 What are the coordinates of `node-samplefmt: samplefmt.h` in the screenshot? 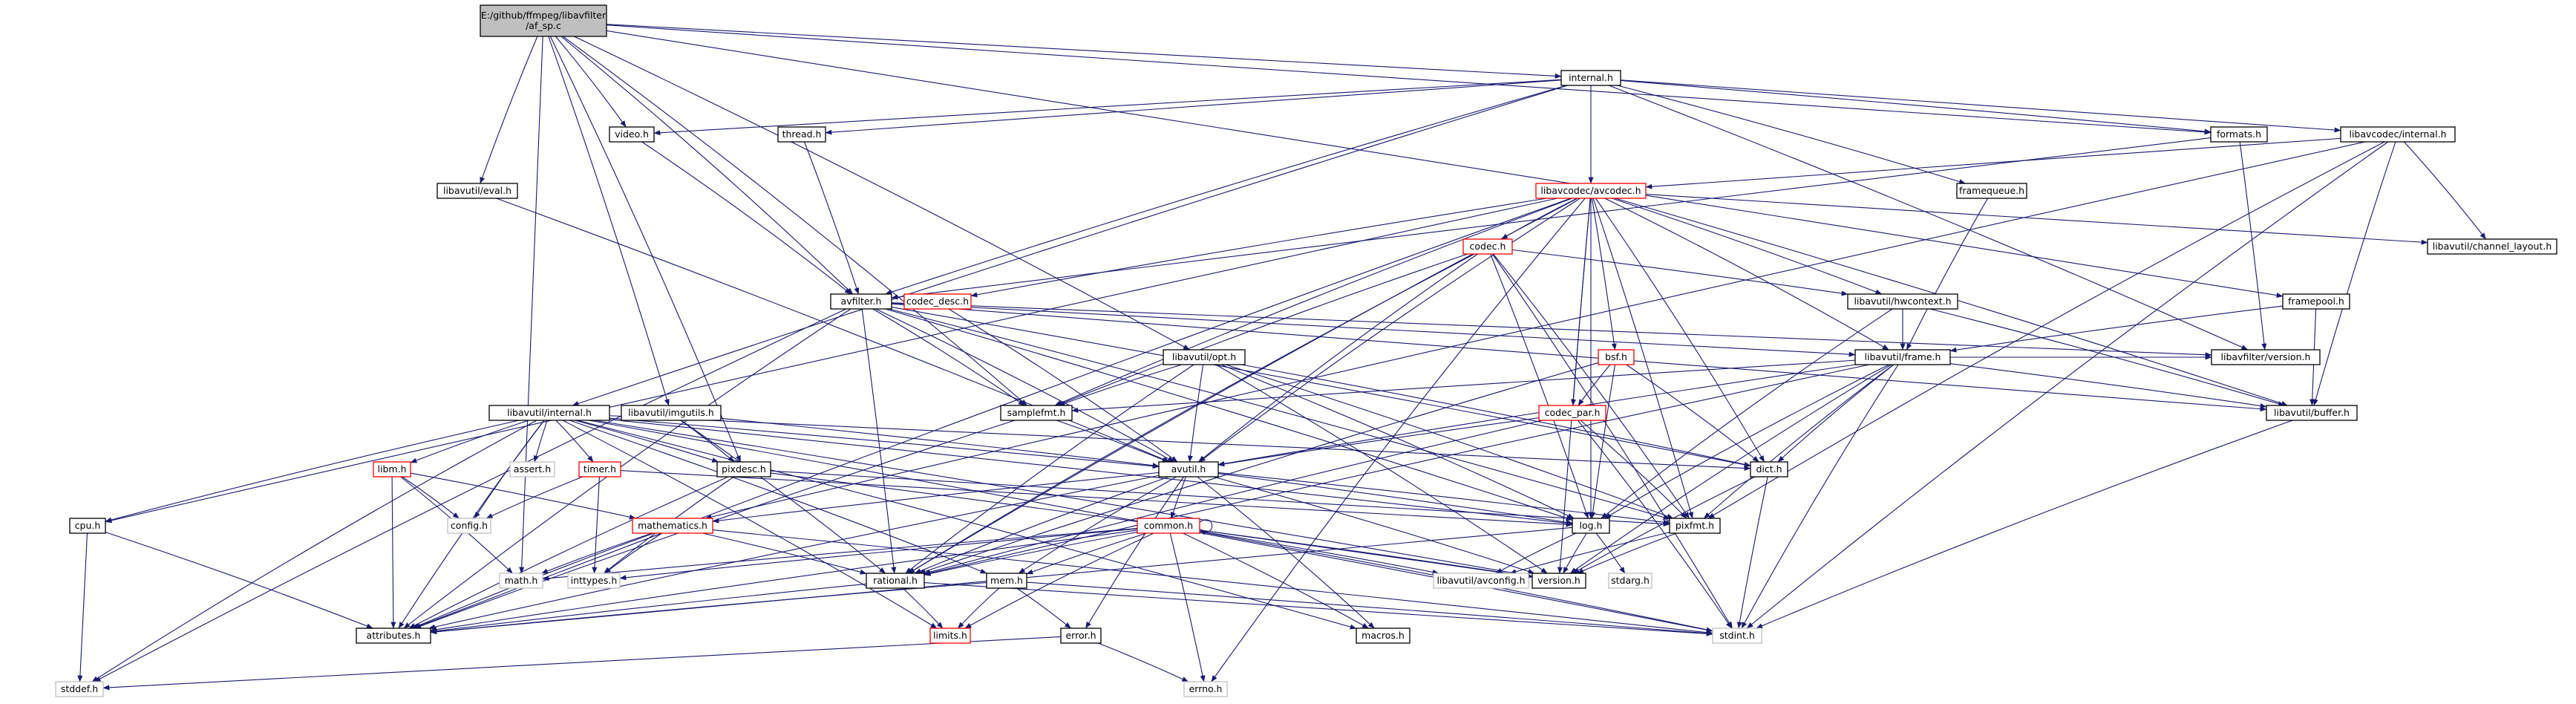 It's located at (1036, 413).